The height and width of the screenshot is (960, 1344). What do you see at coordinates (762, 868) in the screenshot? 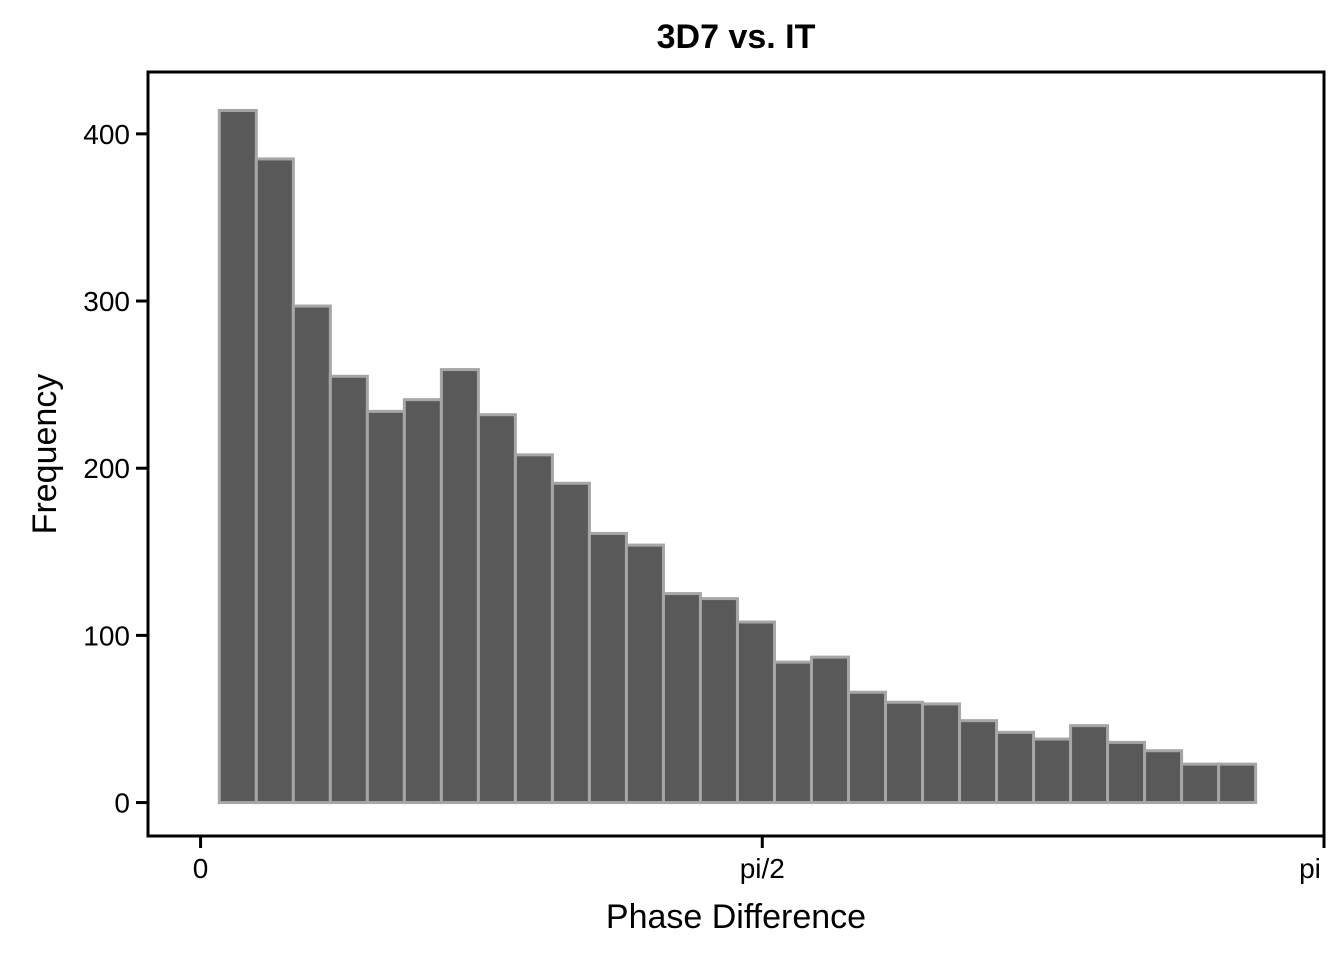
I see `x-tick-label: pi/2` at bounding box center [762, 868].